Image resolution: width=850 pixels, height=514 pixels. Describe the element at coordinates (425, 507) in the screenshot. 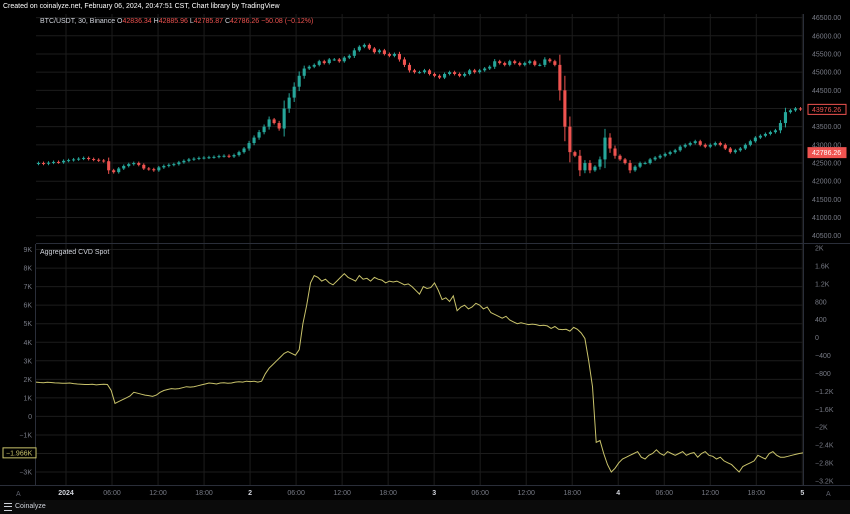

I see `footer-bar: Coinalyze` at that location.